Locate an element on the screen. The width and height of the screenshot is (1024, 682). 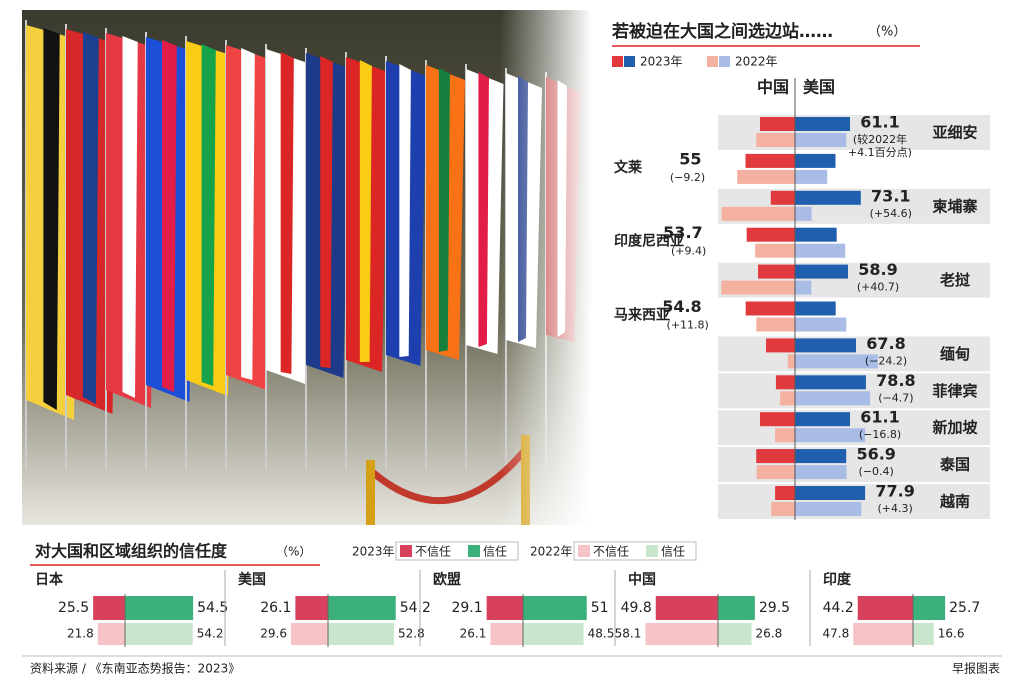
value-label: 54.8 is located at coordinates (681, 306).